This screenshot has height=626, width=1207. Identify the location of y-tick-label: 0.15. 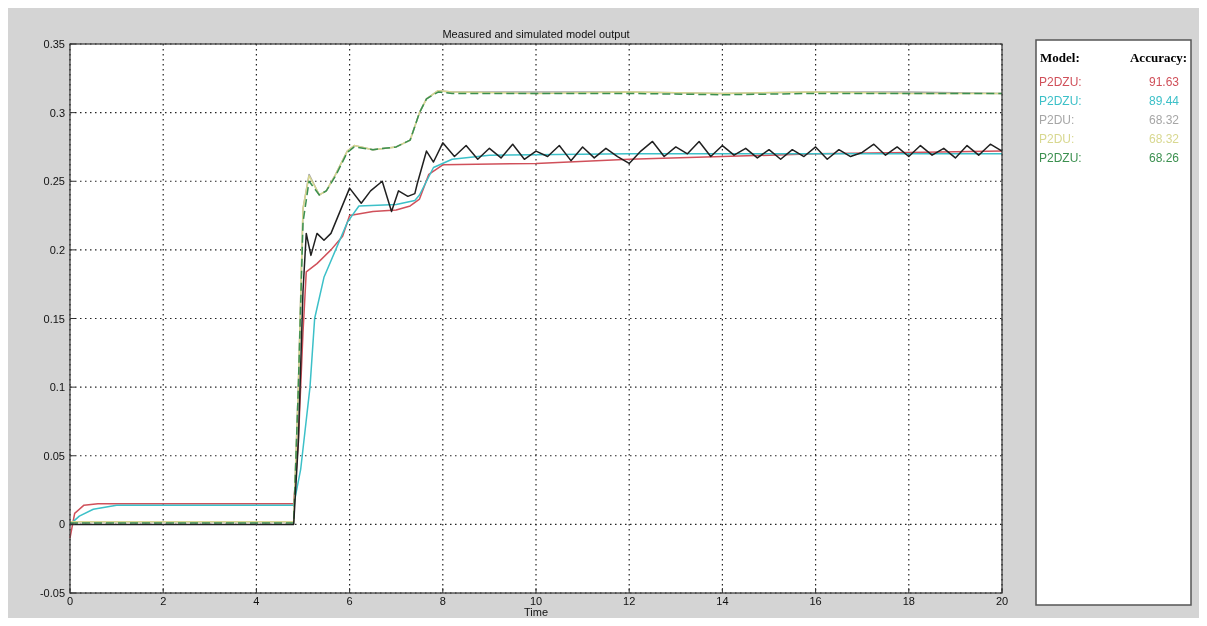
(54, 318).